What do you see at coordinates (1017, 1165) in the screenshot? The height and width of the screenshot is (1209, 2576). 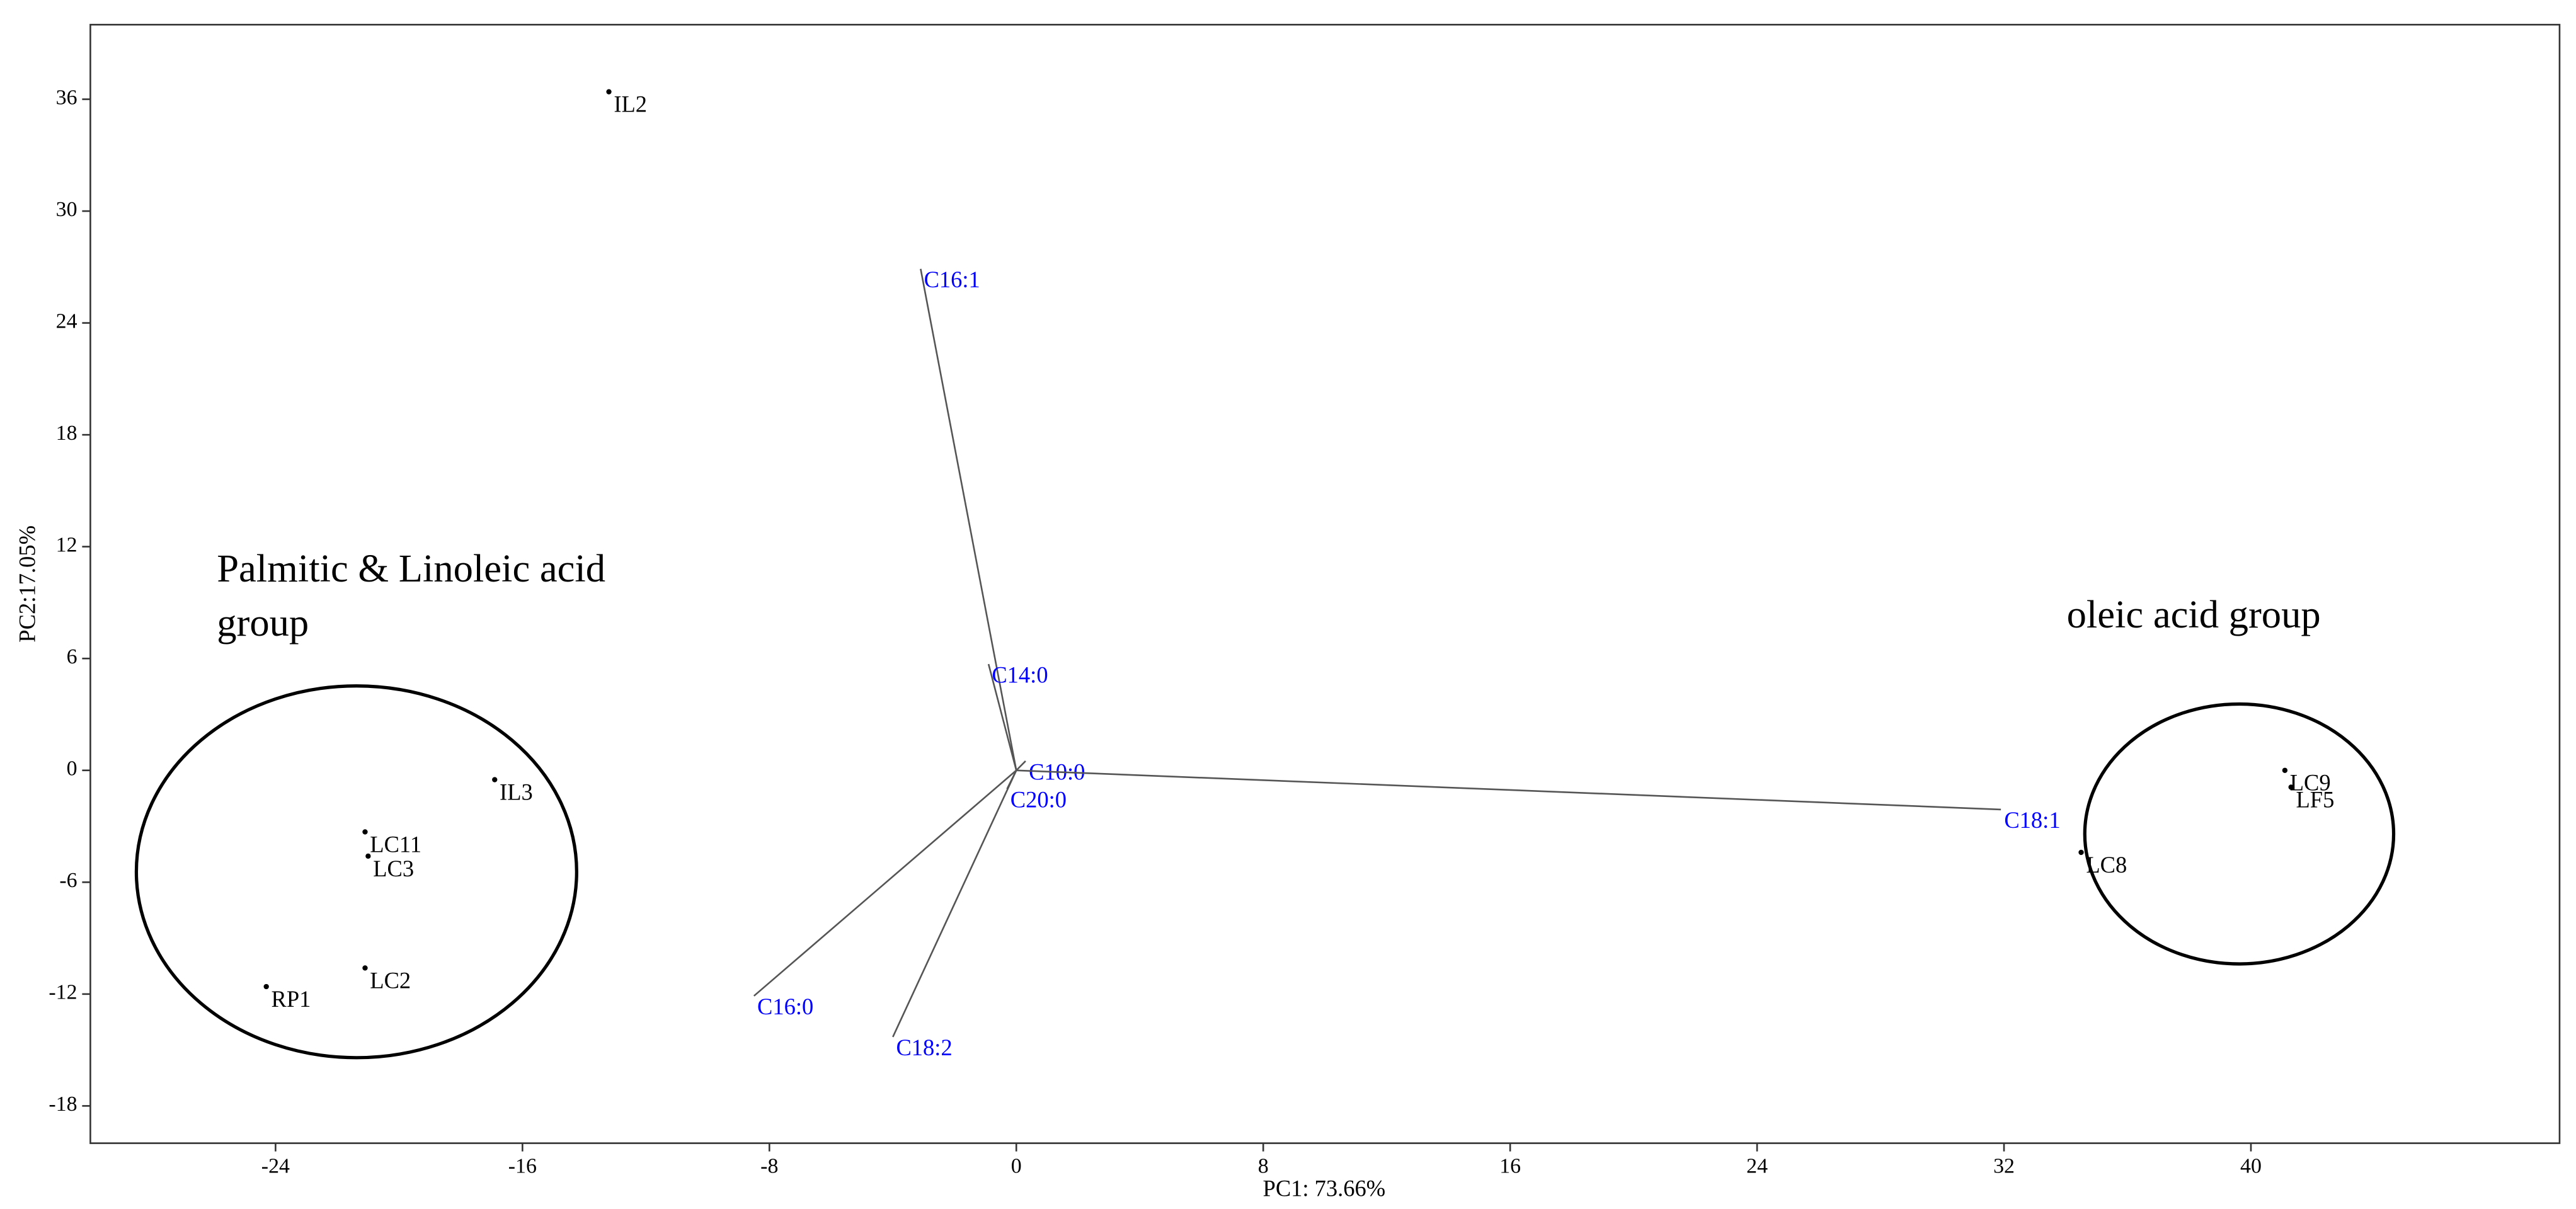 I see `x-tick-label: 0` at bounding box center [1017, 1165].